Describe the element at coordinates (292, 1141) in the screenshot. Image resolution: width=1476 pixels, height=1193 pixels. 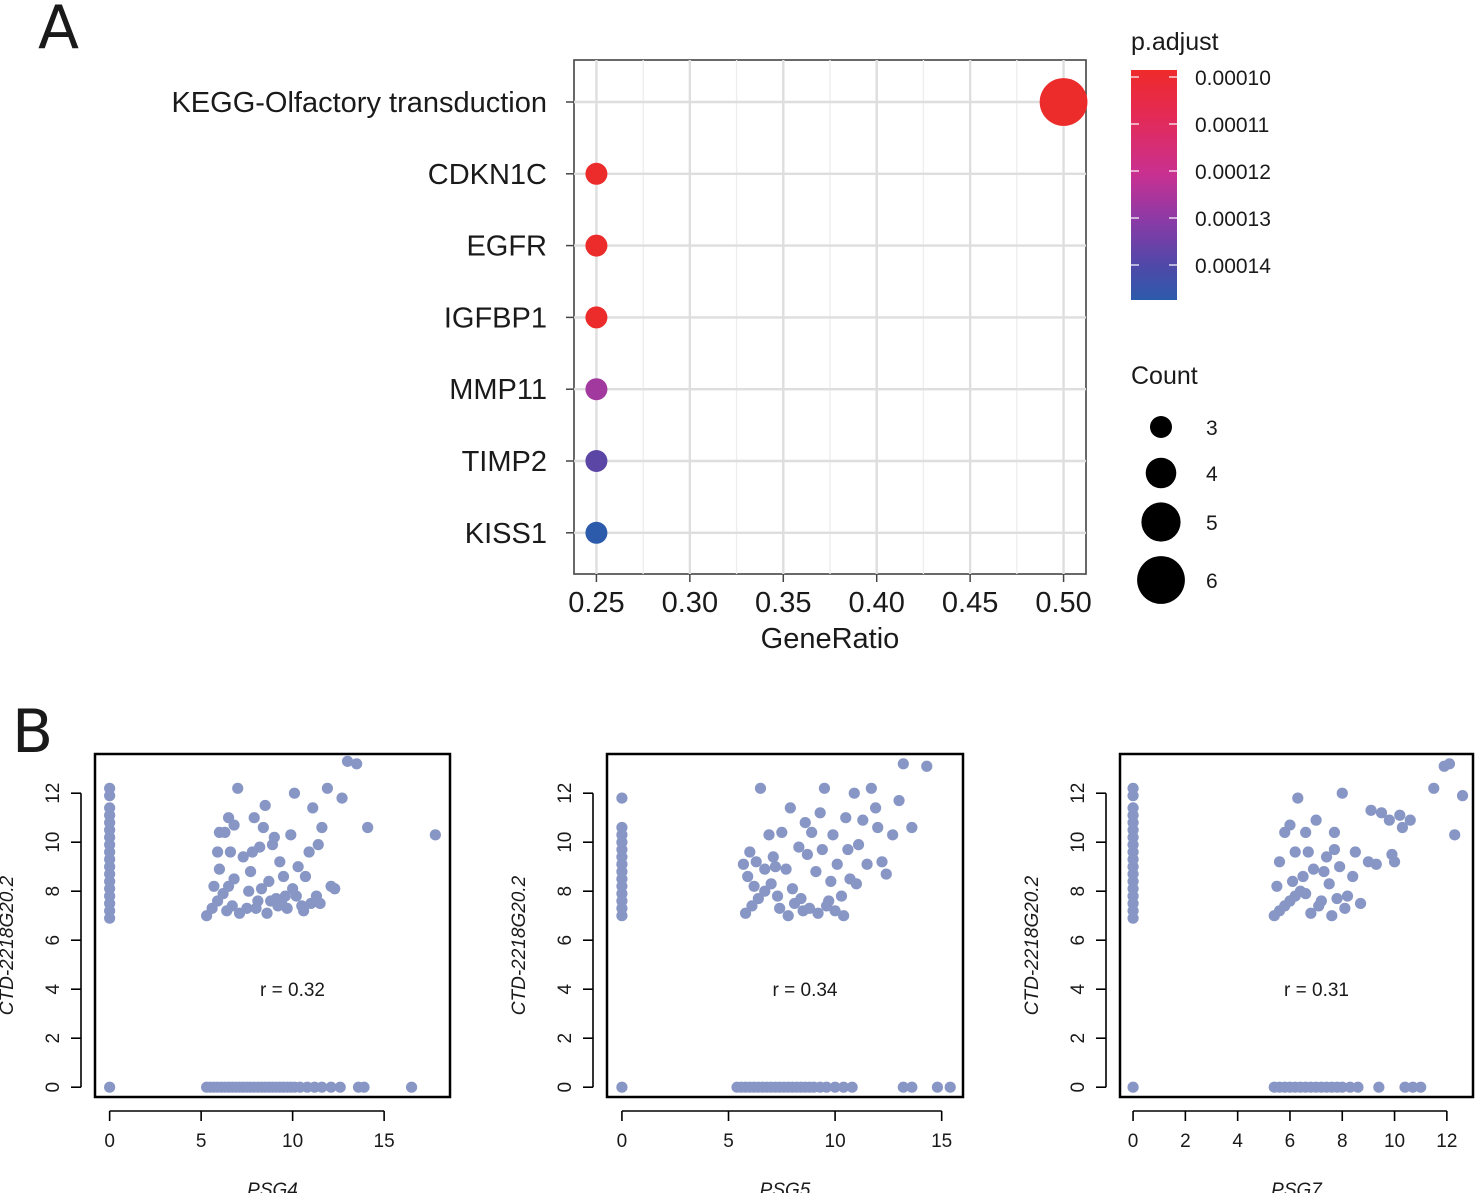
I see `x-tick-label: 10` at that location.